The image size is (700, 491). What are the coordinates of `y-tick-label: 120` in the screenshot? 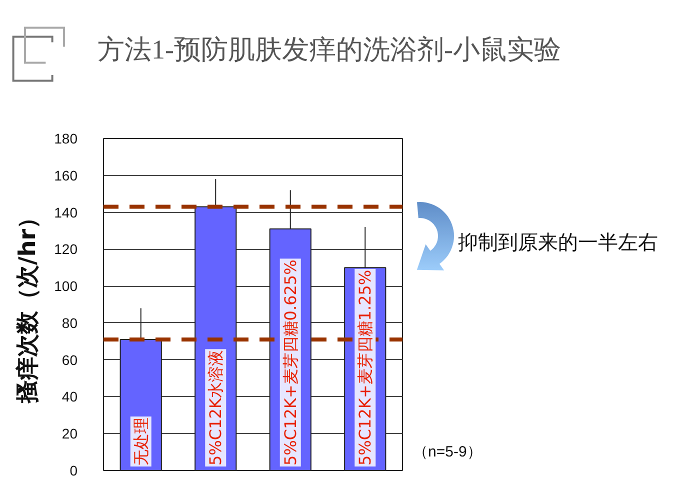 It's located at (66, 249).